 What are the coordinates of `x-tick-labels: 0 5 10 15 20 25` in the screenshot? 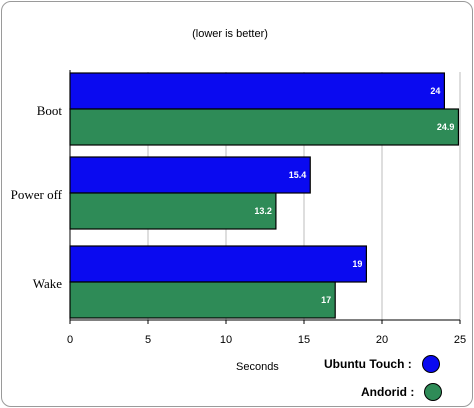 It's located at (266, 340).